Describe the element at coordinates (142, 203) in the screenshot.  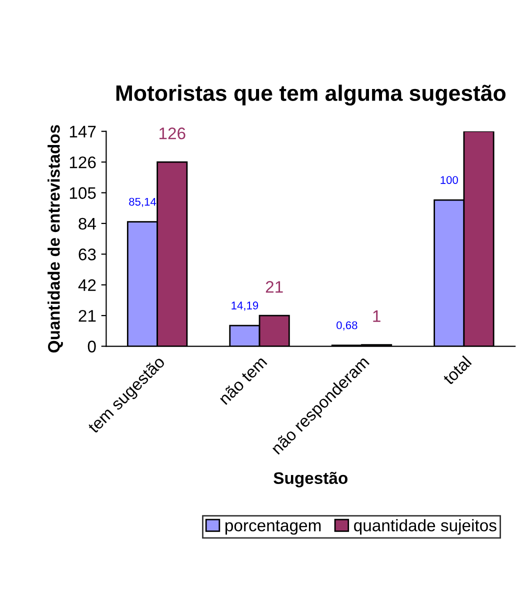
I see `data-label: 85,14` at that location.